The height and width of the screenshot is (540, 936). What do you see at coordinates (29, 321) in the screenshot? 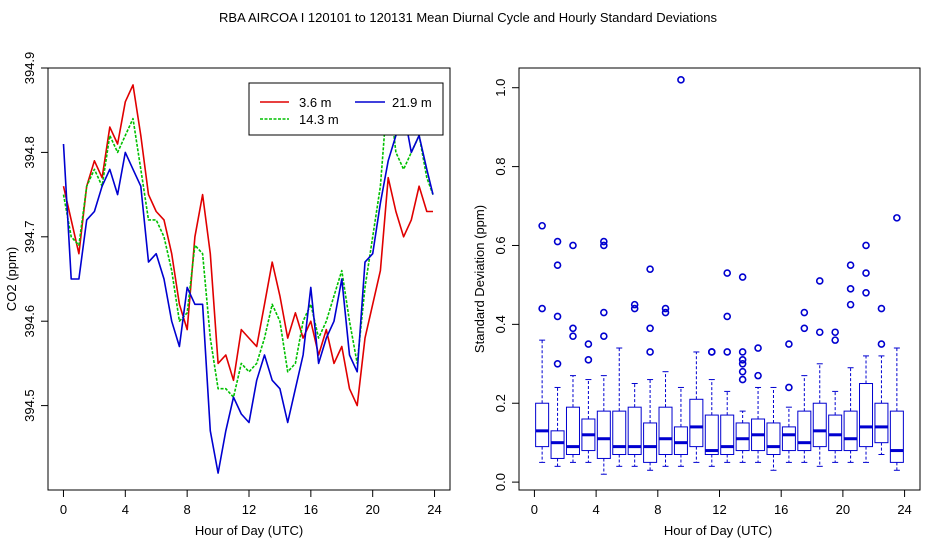
I see `left-y-tick-label: 394.6` at bounding box center [29, 321].